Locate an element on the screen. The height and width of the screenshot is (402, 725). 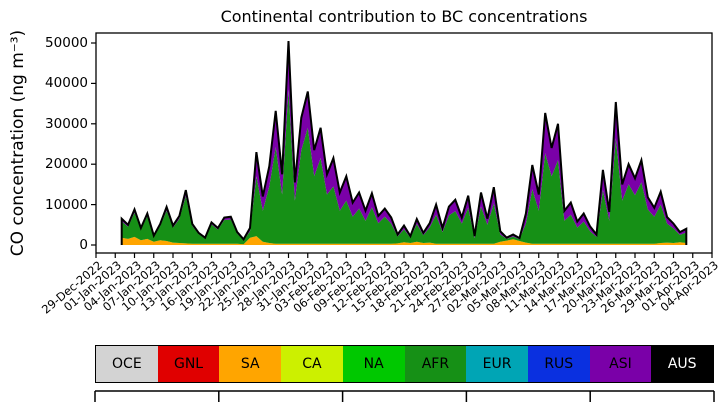
y-tick-label: 0 is located at coordinates (83, 245).